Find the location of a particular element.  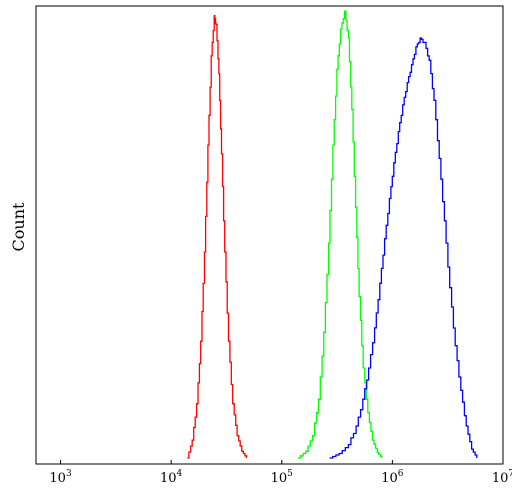

x-axis-ticks: 10³ 10⁴ 10⁵ 10⁶ 10⁷ is located at coordinates (280, 473).